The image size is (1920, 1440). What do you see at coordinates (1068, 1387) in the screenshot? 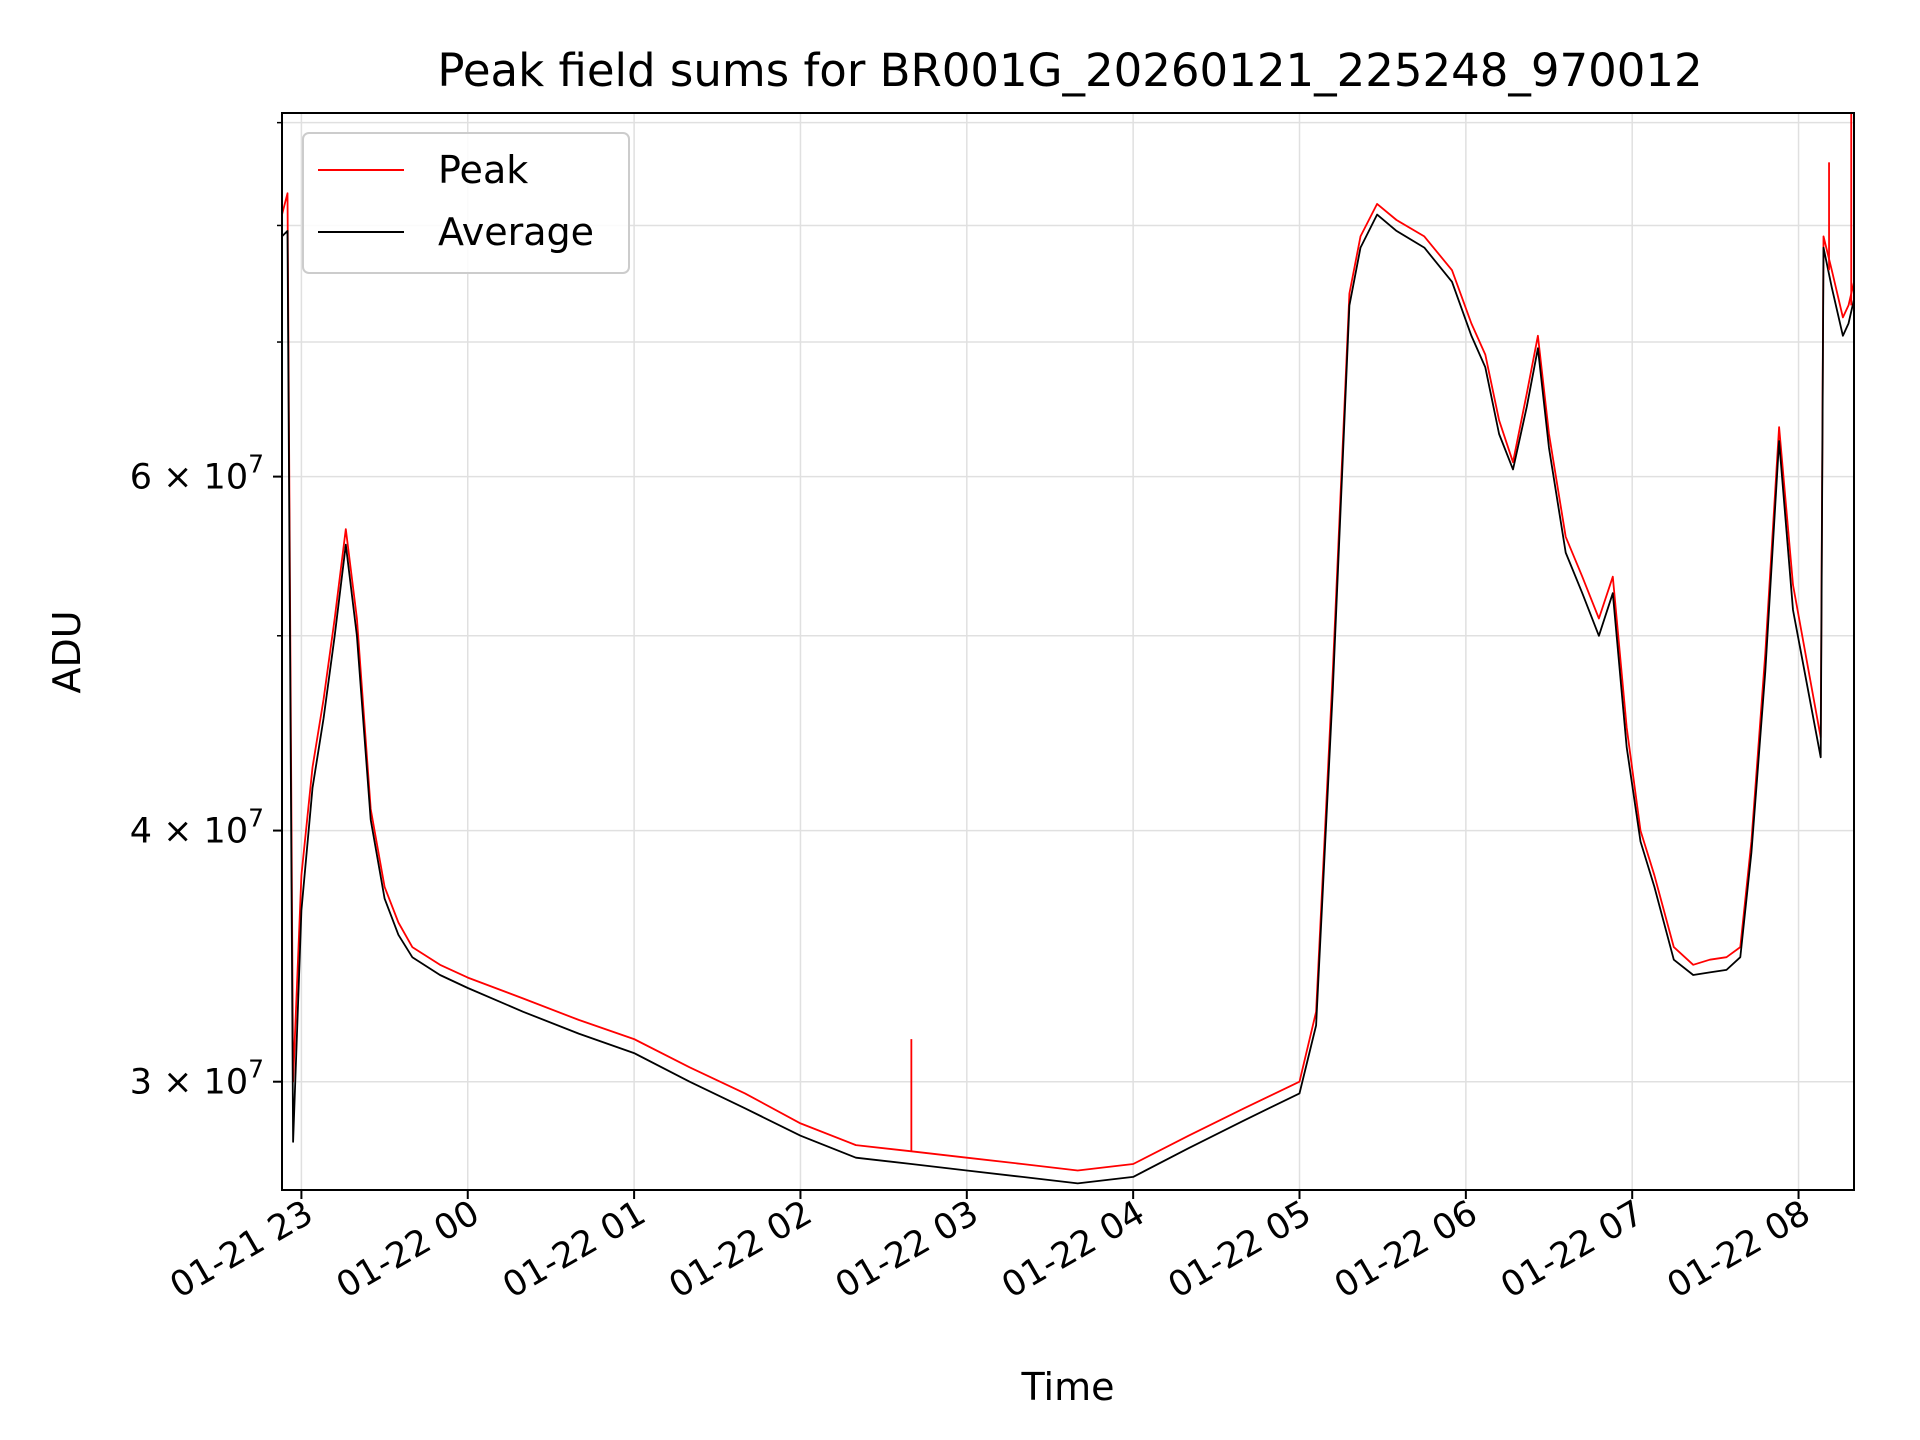
I see `x-axis-label: Time` at bounding box center [1068, 1387].